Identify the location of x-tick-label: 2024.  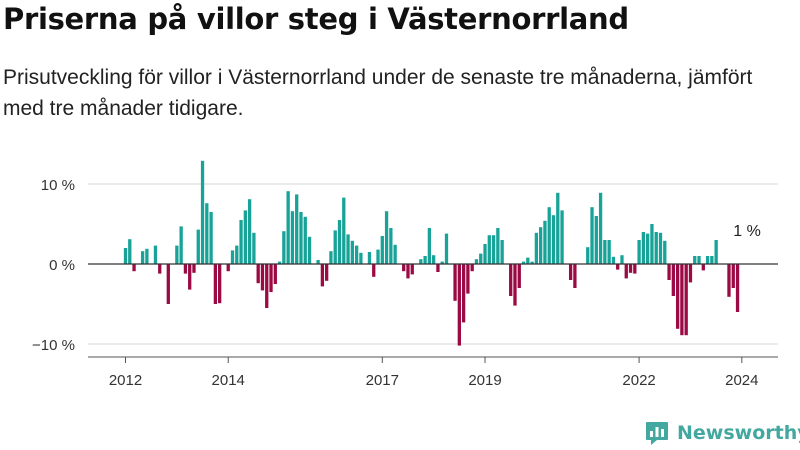
(741, 380).